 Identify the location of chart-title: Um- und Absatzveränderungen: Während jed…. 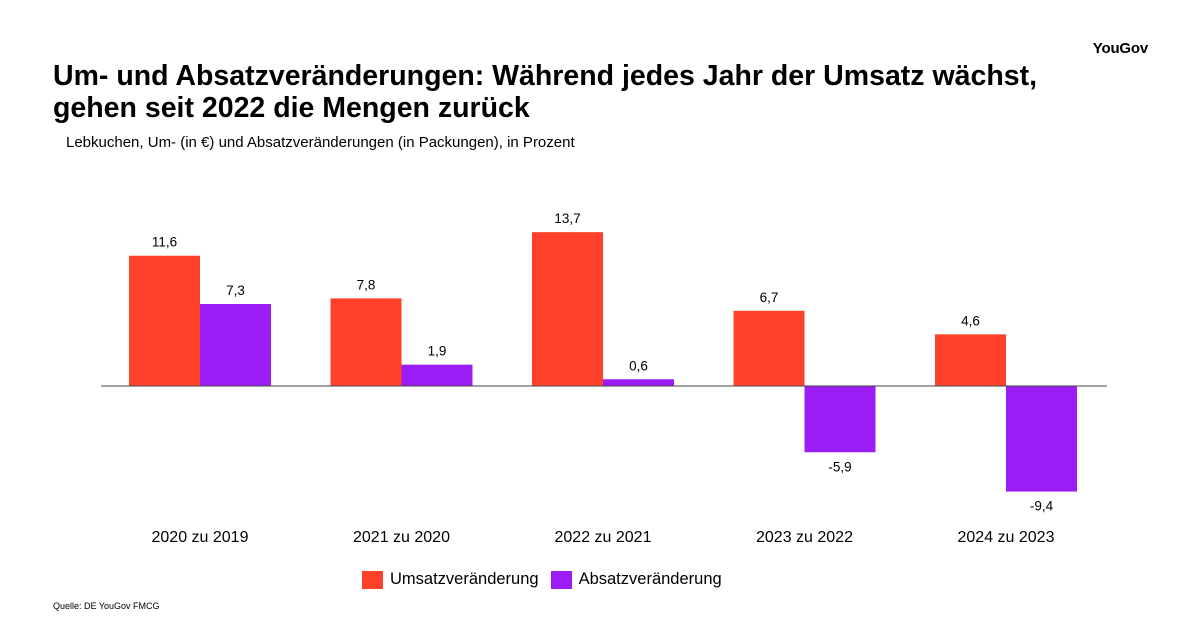
(545, 92).